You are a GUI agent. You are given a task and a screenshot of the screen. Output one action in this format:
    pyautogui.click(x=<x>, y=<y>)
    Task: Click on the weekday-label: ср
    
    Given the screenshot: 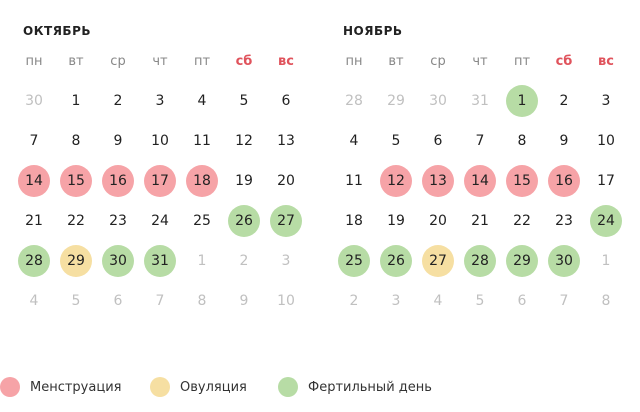 What is the action you would take?
    pyautogui.click(x=118, y=61)
    